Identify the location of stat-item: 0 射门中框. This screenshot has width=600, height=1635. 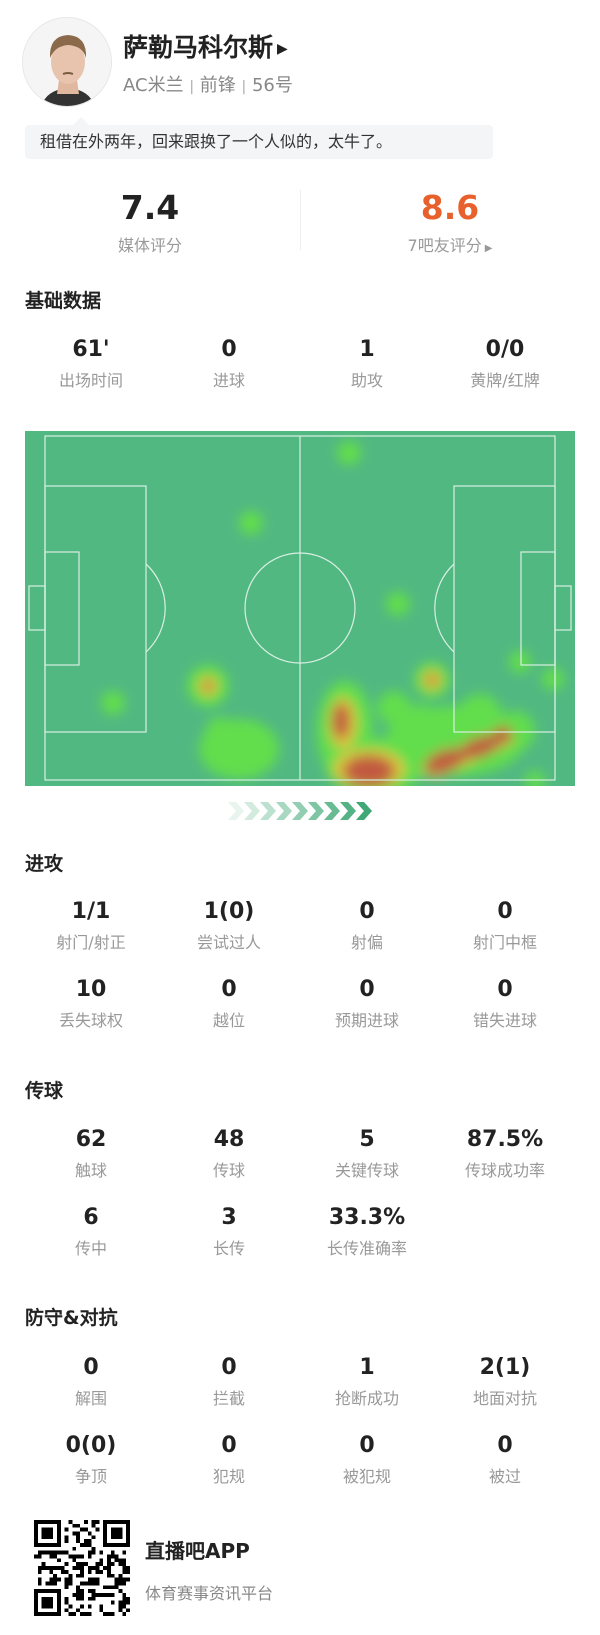
(505, 936).